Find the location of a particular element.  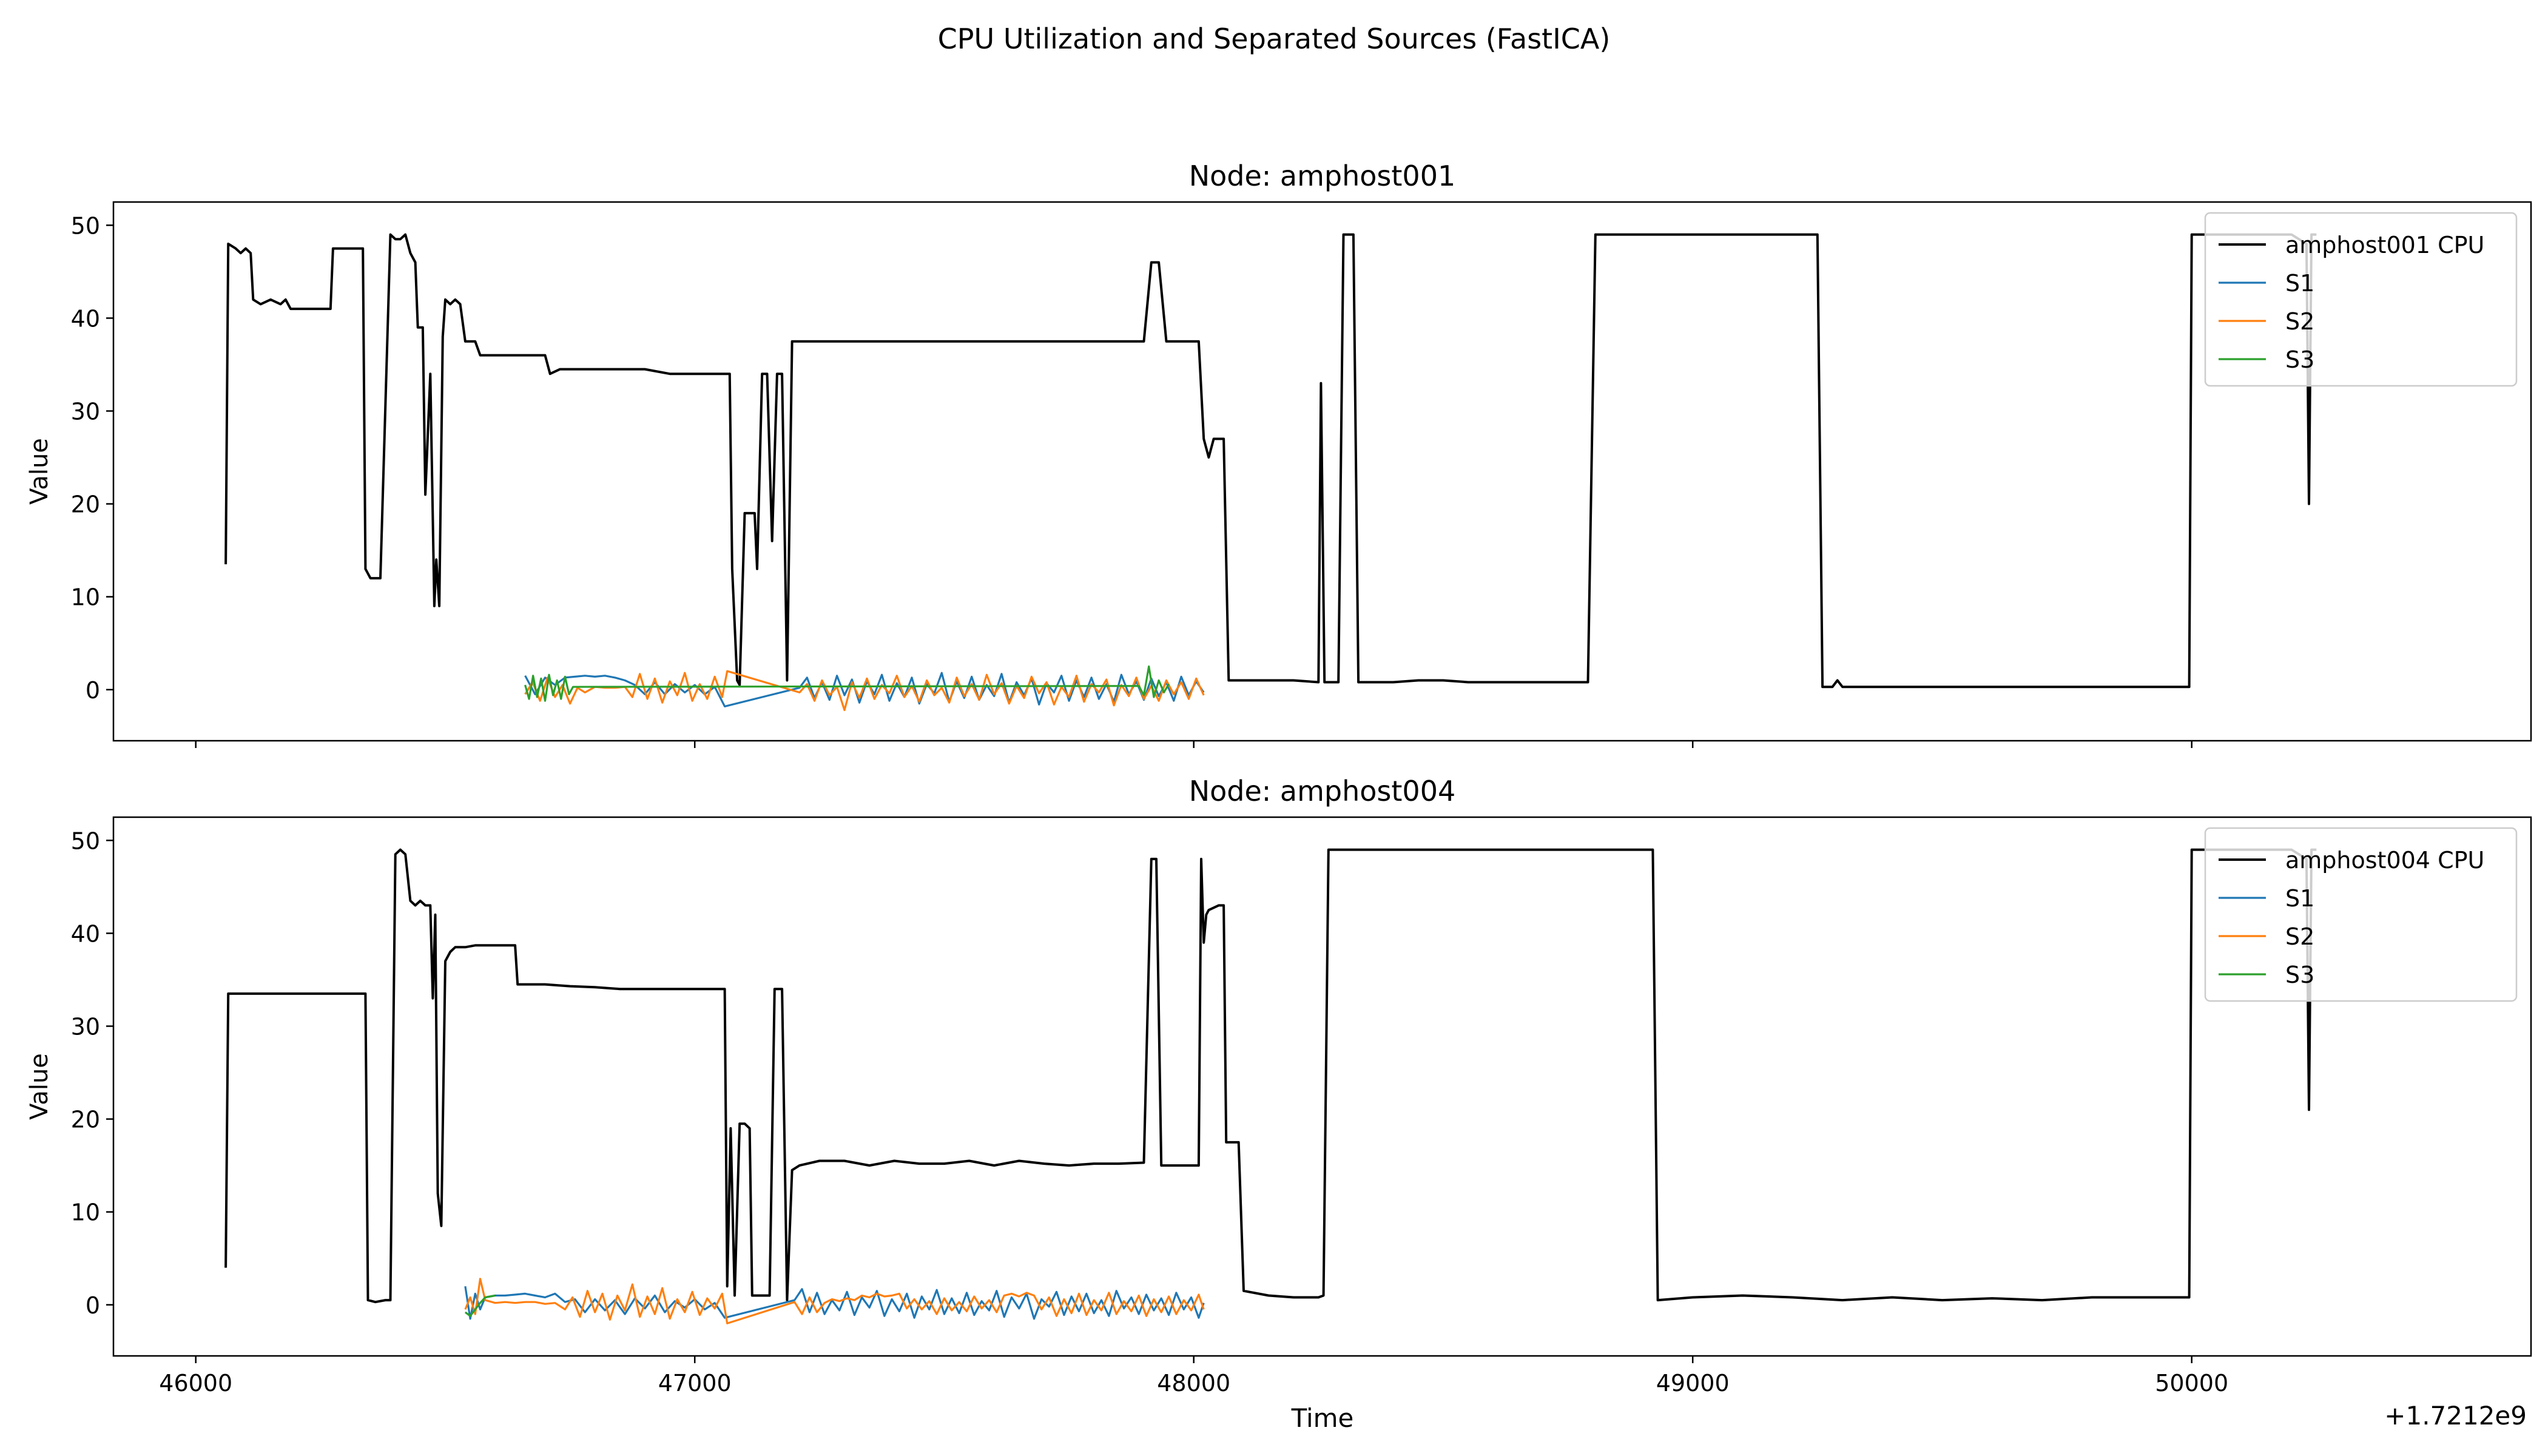

legend-label: amphost001 CPU is located at coordinates (2384, 245).